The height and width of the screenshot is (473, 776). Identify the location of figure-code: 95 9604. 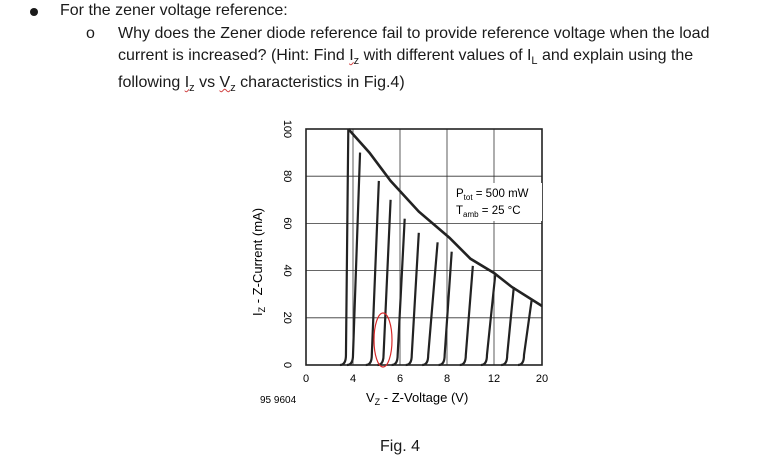
(278, 400).